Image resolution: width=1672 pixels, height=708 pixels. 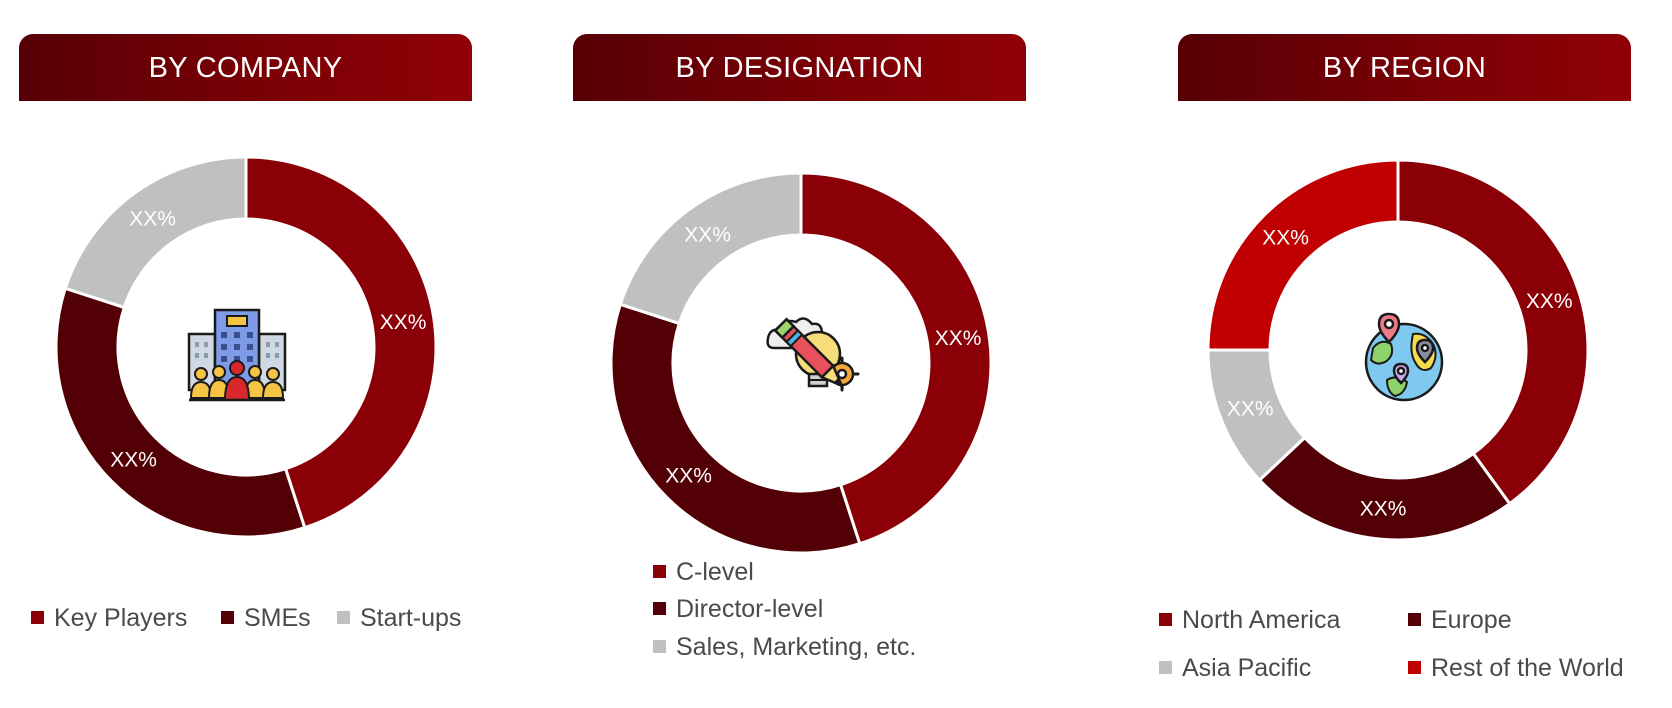 I want to click on legend-item: Rest of the World, so click(x=1516, y=668).